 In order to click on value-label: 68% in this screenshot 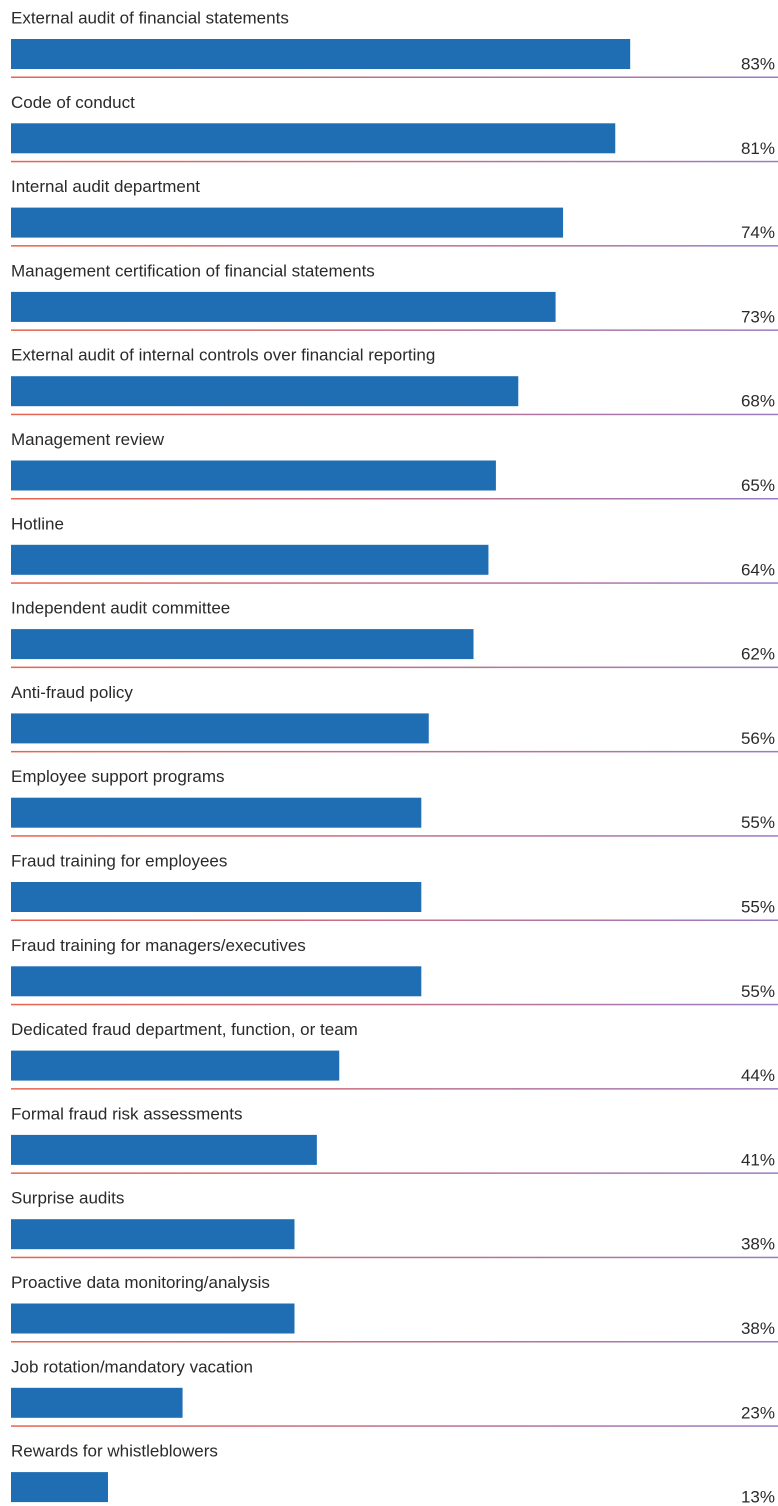, I will do `click(758, 401)`.